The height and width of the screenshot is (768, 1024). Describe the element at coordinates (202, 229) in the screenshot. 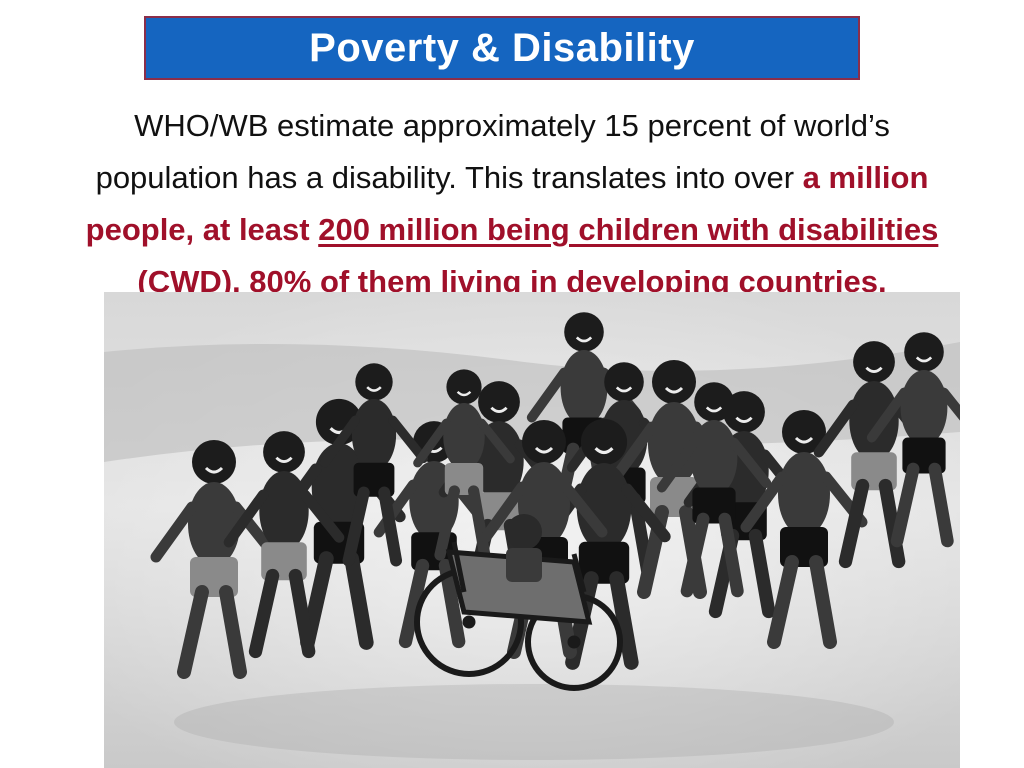

I see `body-line-3-emphasis: people, at least` at that location.